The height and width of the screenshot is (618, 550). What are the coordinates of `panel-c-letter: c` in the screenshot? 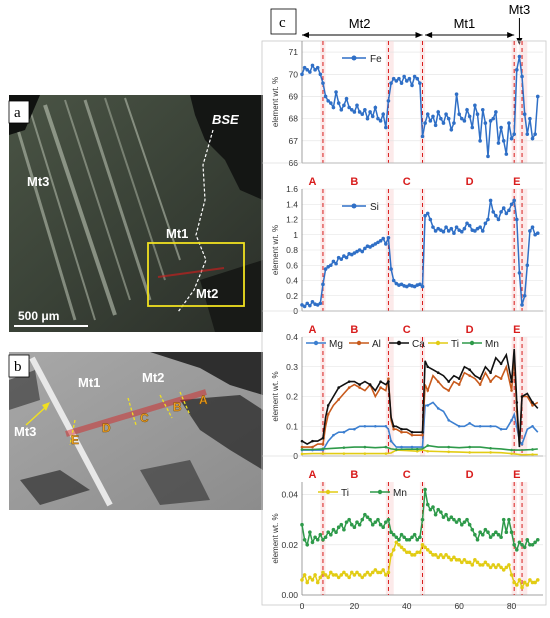 It's located at (282, 23).